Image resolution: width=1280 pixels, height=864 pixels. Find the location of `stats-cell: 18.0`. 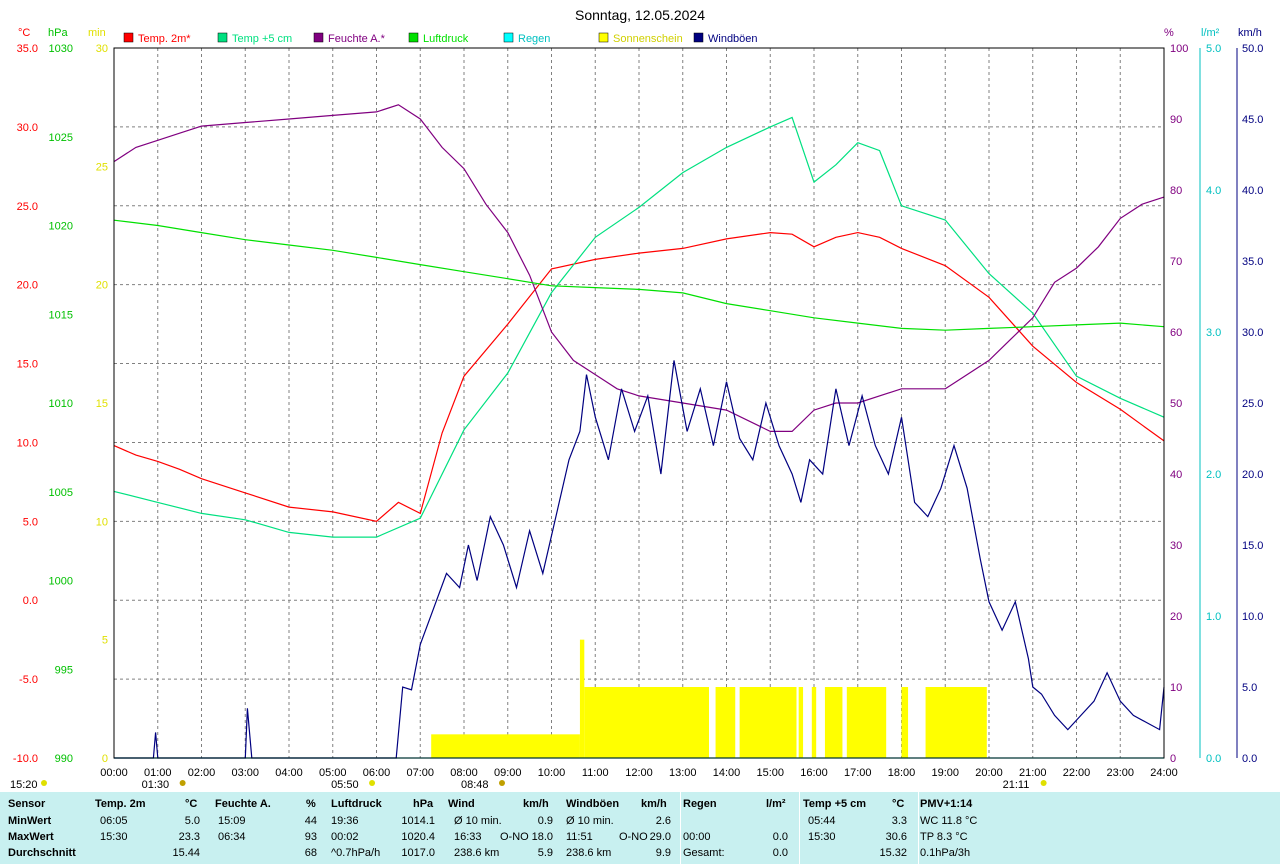

stats-cell: 18.0 is located at coordinates (542, 837).